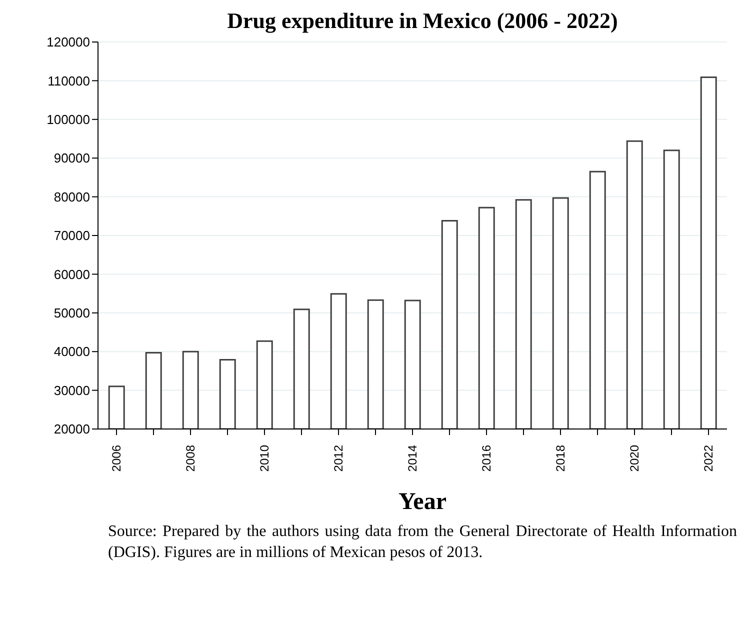  Describe the element at coordinates (339, 458) in the screenshot. I see `x-tick-label: 2012` at that location.